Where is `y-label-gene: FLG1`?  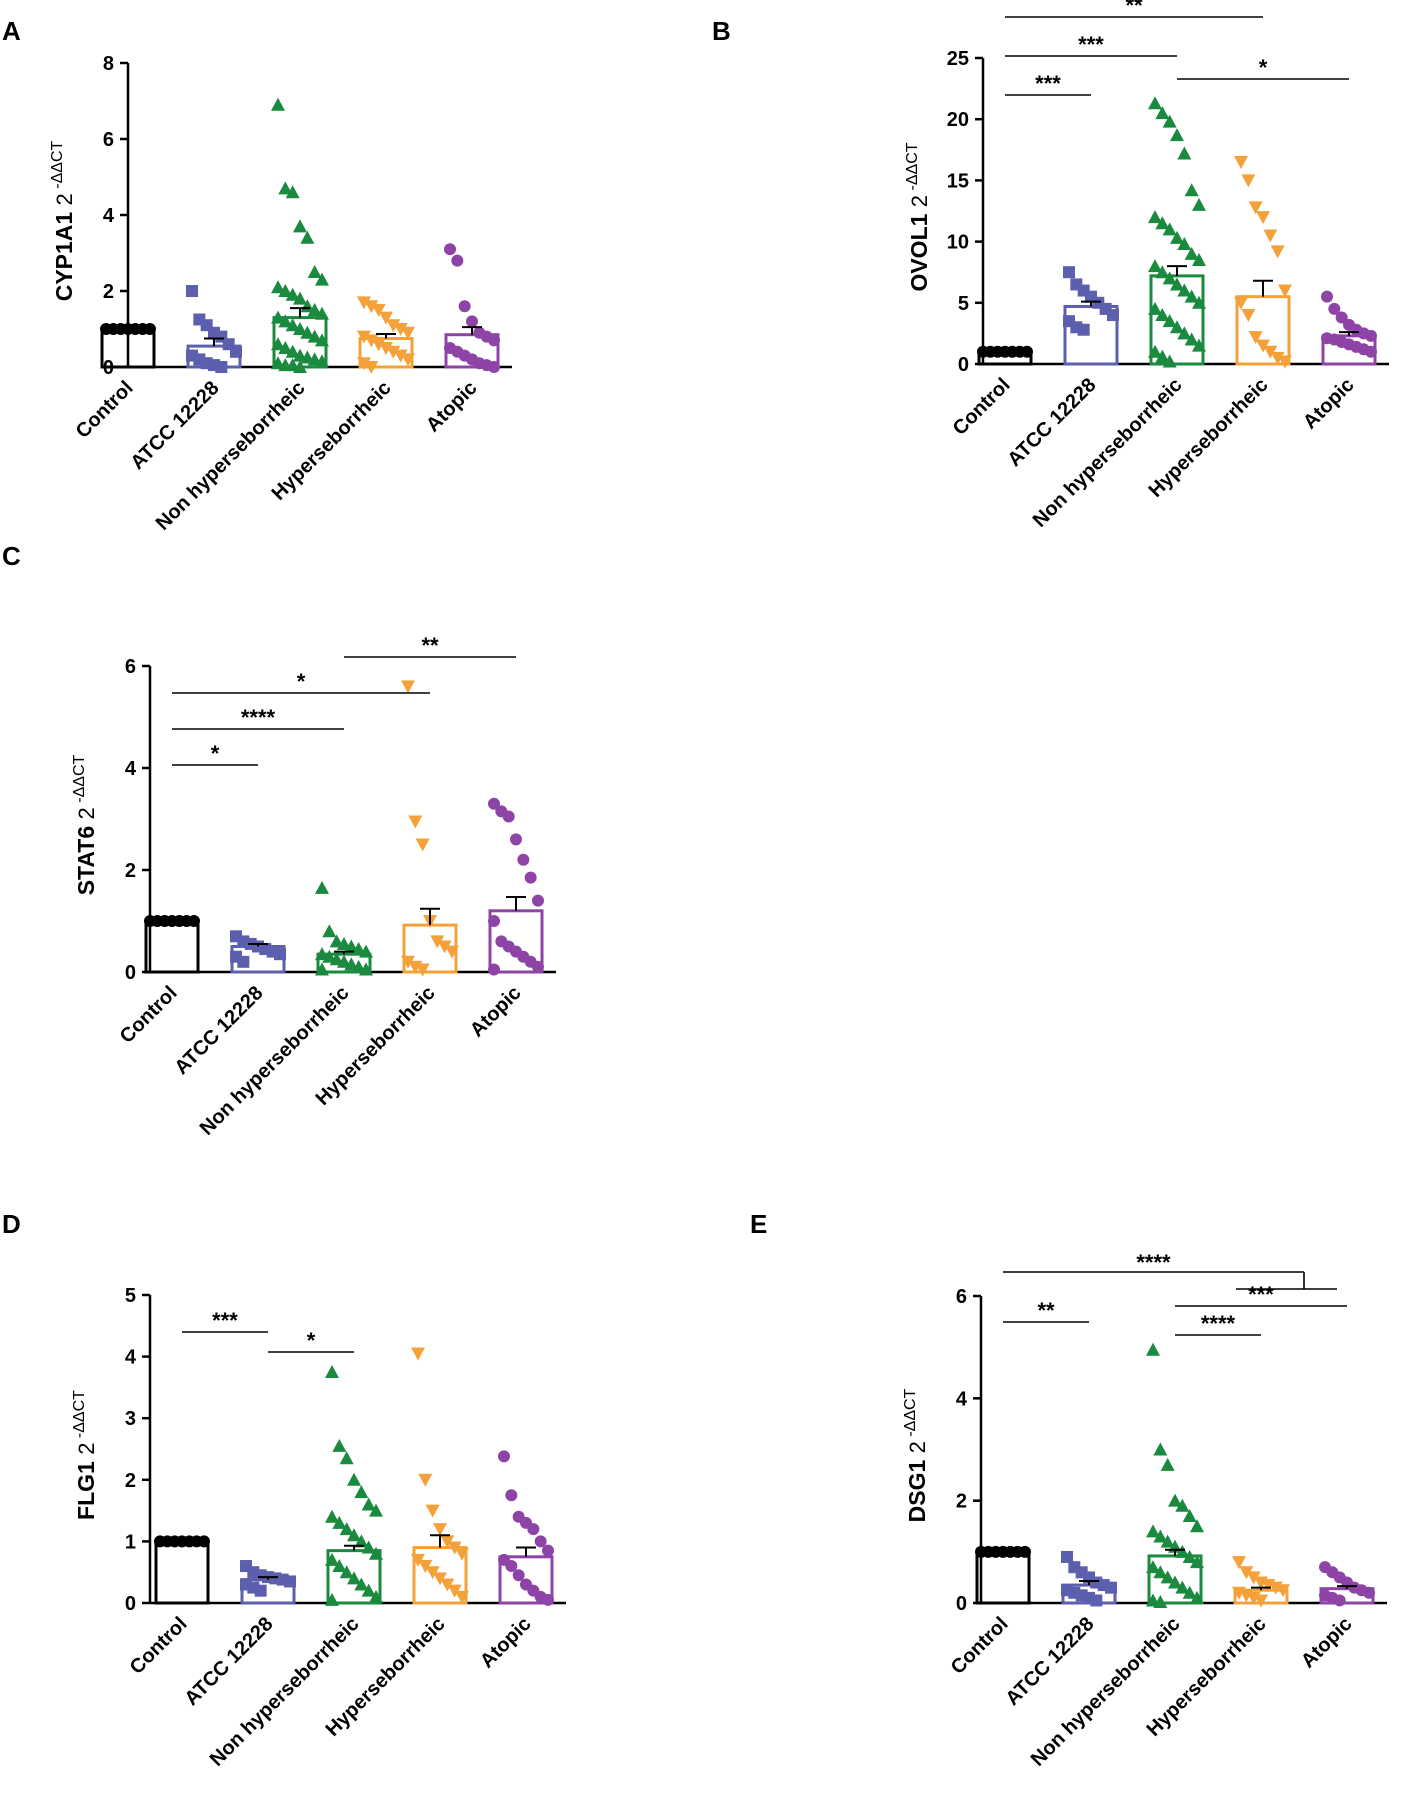
y-label-gene: FLG1 is located at coordinates (86, 1487).